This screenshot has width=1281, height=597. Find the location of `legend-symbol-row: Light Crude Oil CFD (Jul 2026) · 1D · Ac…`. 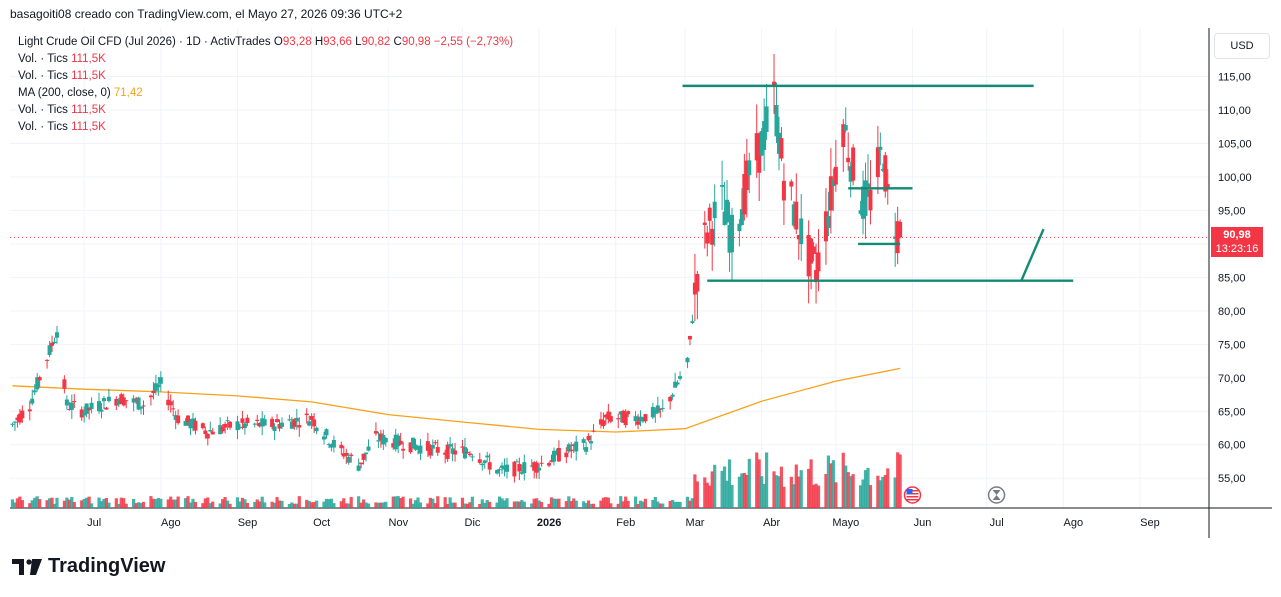

legend-symbol-row: Light Crude Oil CFD (Jul 2026) · 1D · Ac… is located at coordinates (265, 42).